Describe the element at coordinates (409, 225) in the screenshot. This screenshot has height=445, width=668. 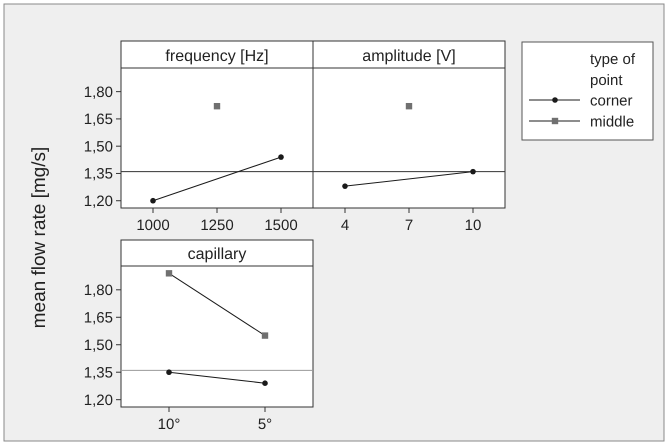
I see `x-tick-label: 7` at that location.